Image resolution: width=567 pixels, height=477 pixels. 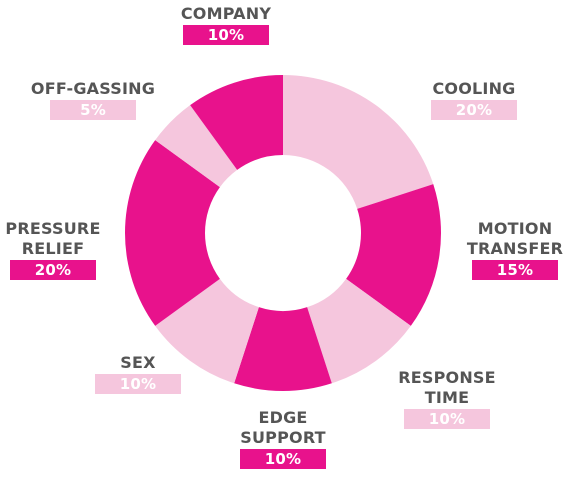 What do you see at coordinates (93, 110) in the screenshot?
I see `label-off-gassing-value: 5%` at bounding box center [93, 110].